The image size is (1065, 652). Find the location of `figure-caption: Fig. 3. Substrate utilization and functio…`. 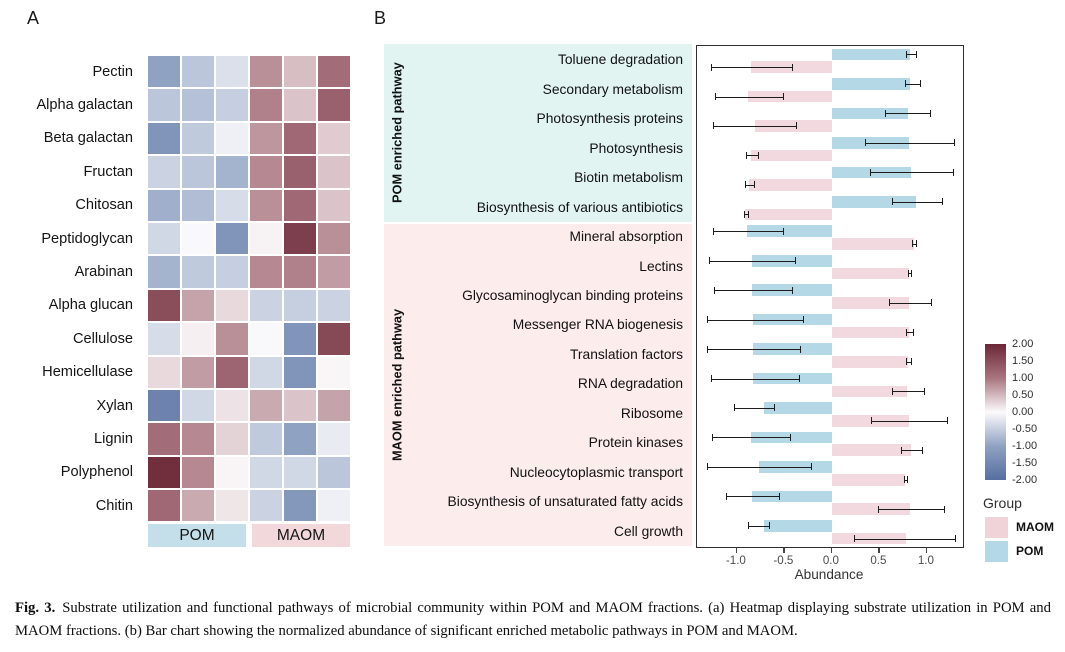

figure-caption: Fig. 3. Substrate utilization and functio… is located at coordinates (533, 620).